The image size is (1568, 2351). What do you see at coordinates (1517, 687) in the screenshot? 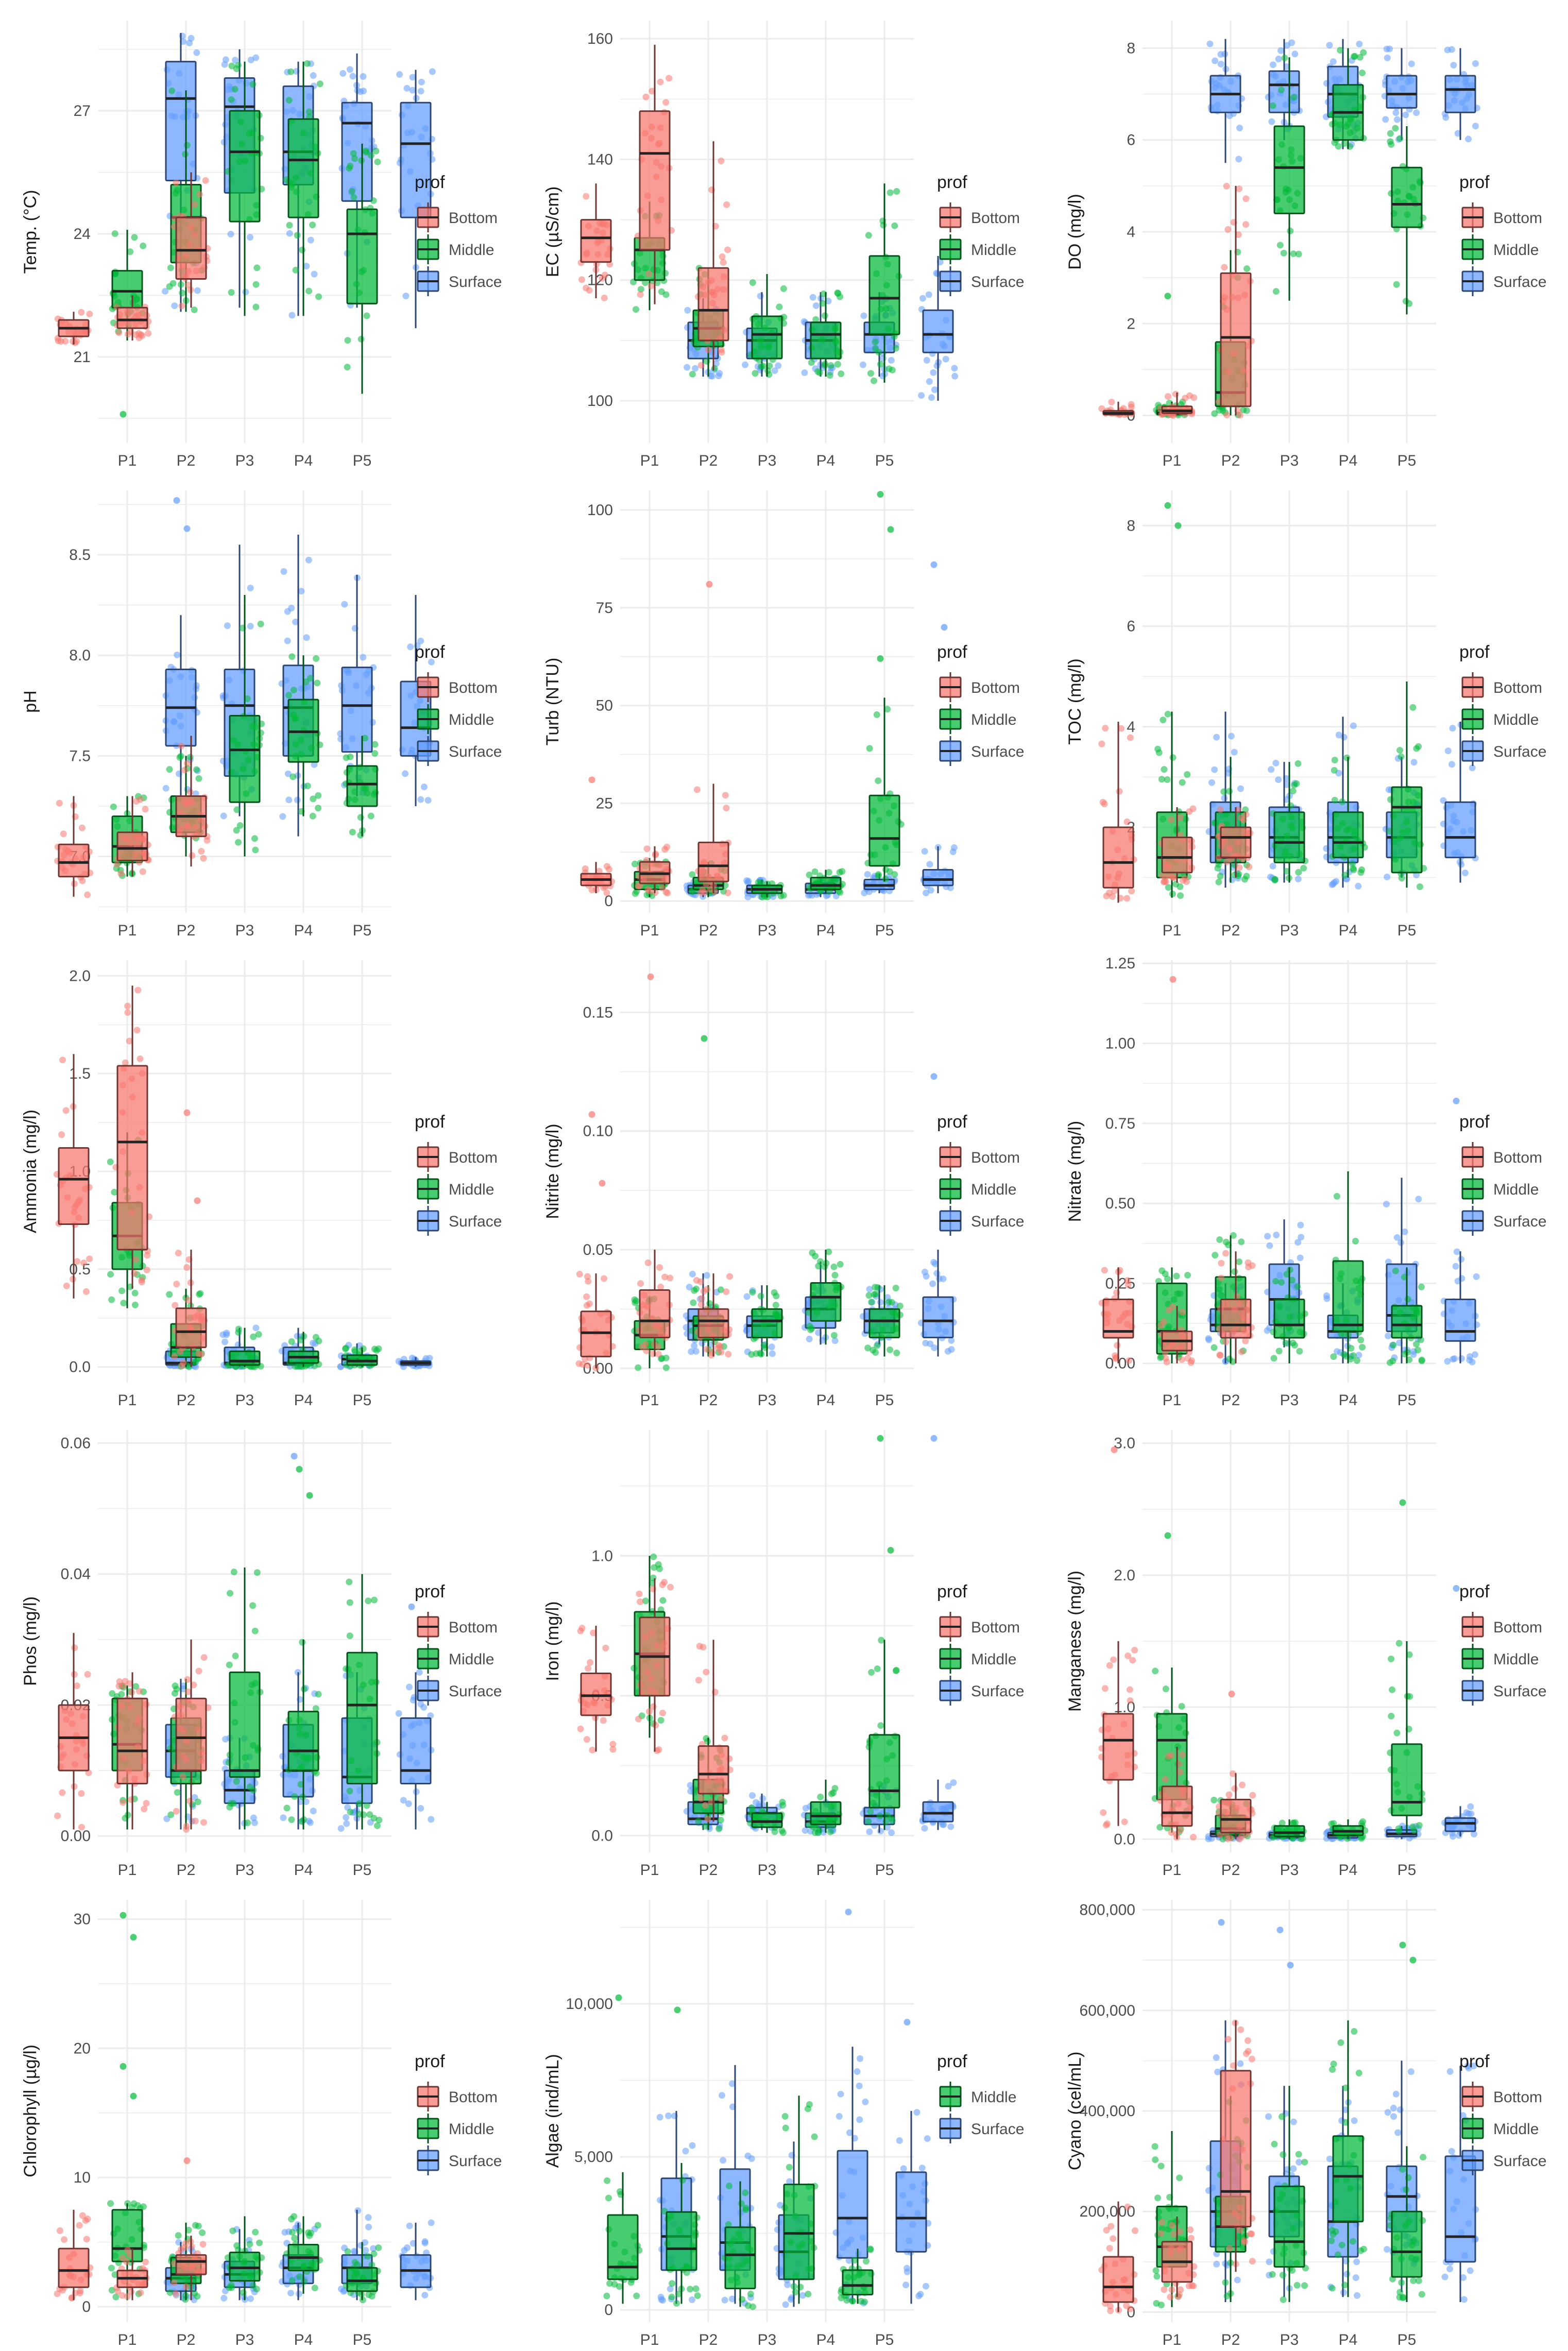
I see `legend-label: Bottom` at bounding box center [1517, 687].